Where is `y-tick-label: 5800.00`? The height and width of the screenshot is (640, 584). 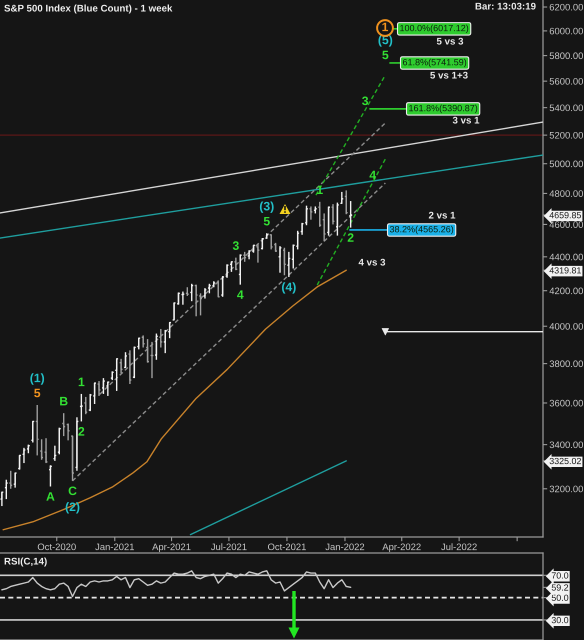
y-tick-label: 5800.00 is located at coordinates (567, 56).